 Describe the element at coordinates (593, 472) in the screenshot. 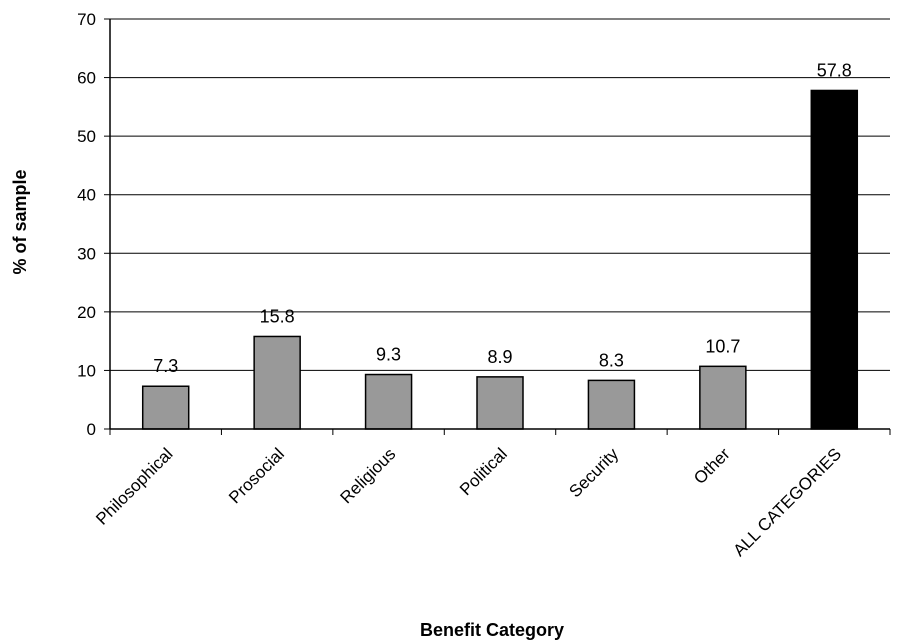

I see `x-category-label-security: Security` at that location.